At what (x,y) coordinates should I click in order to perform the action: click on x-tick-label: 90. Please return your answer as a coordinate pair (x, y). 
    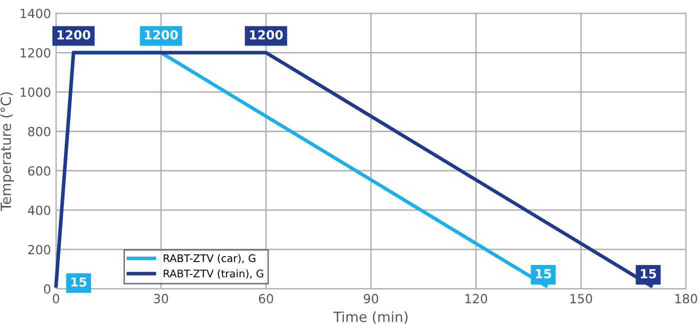
    Looking at the image, I should click on (371, 299).